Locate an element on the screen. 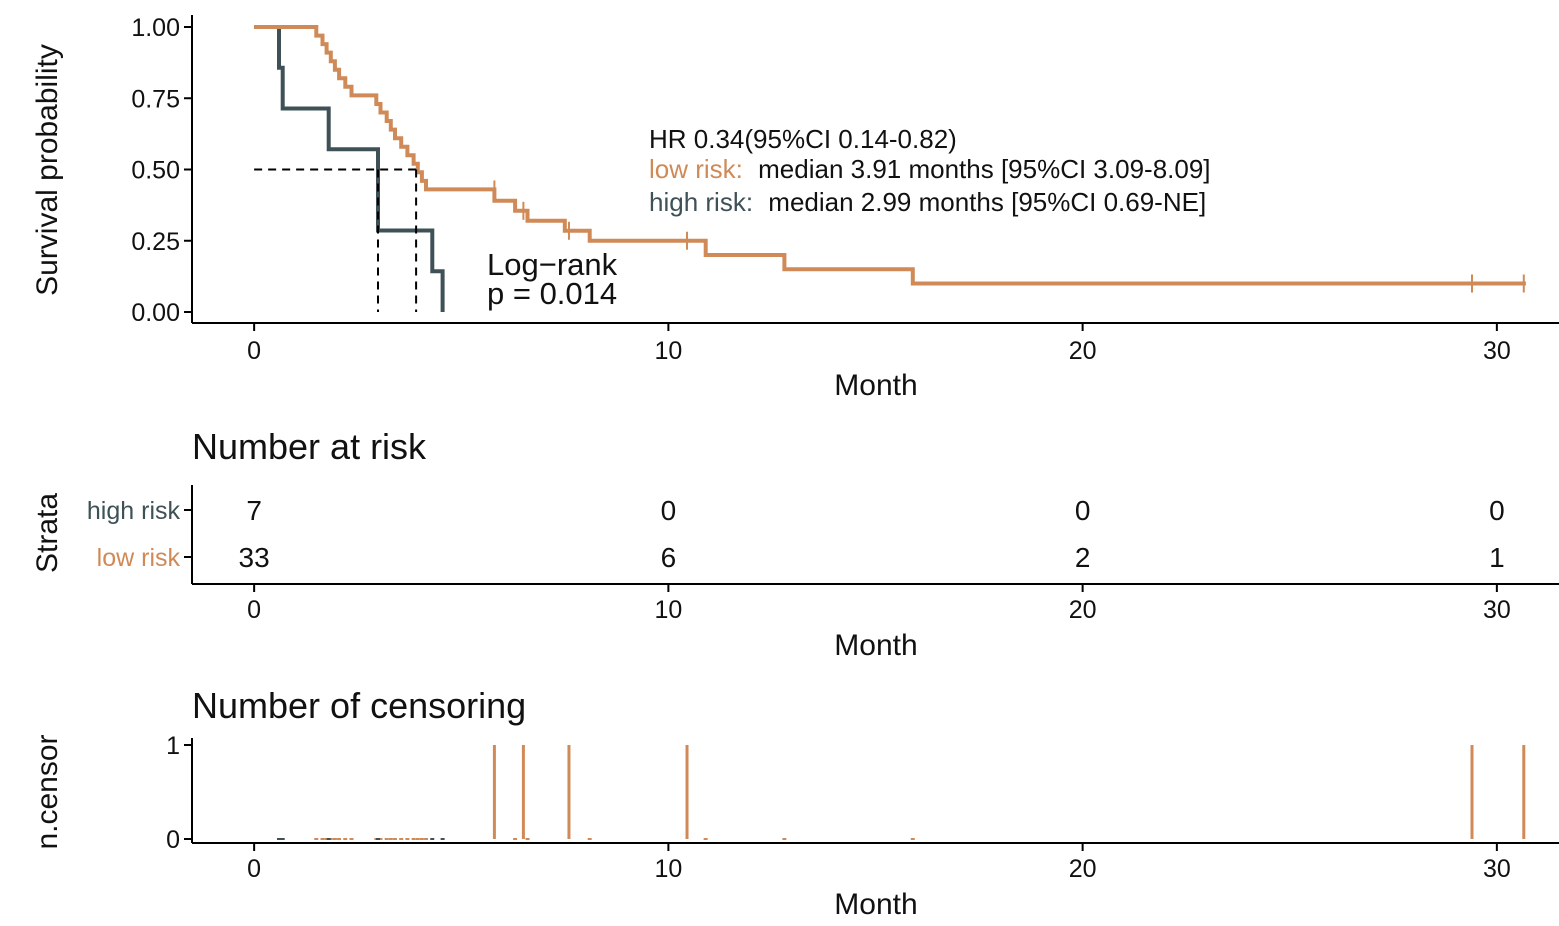 This screenshot has width=1559, height=926. censor-xtick-label-3: 30 is located at coordinates (1497, 869).